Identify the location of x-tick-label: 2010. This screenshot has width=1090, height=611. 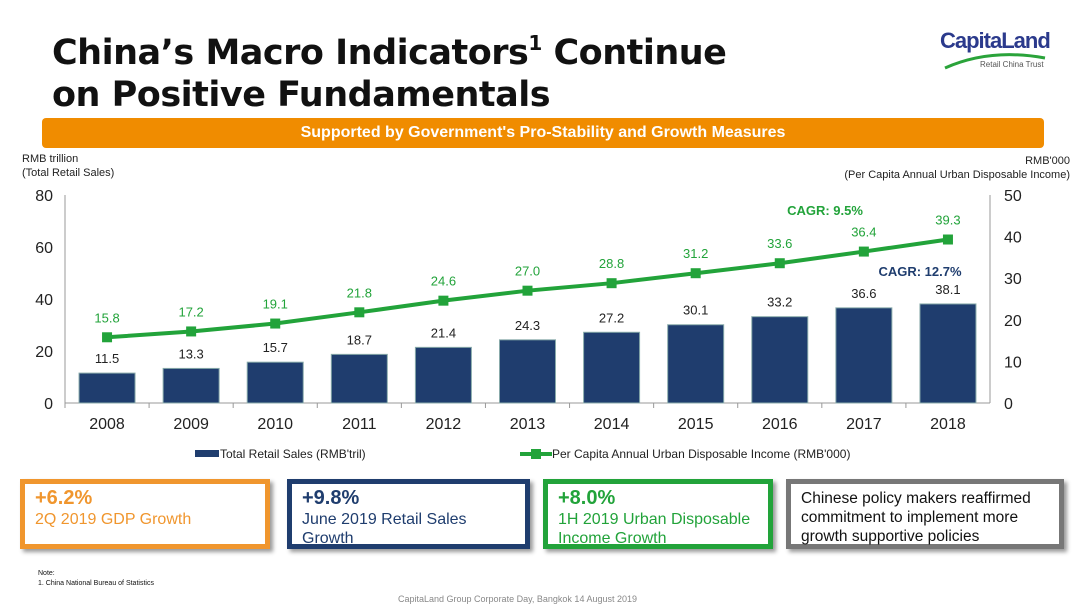
(275, 424).